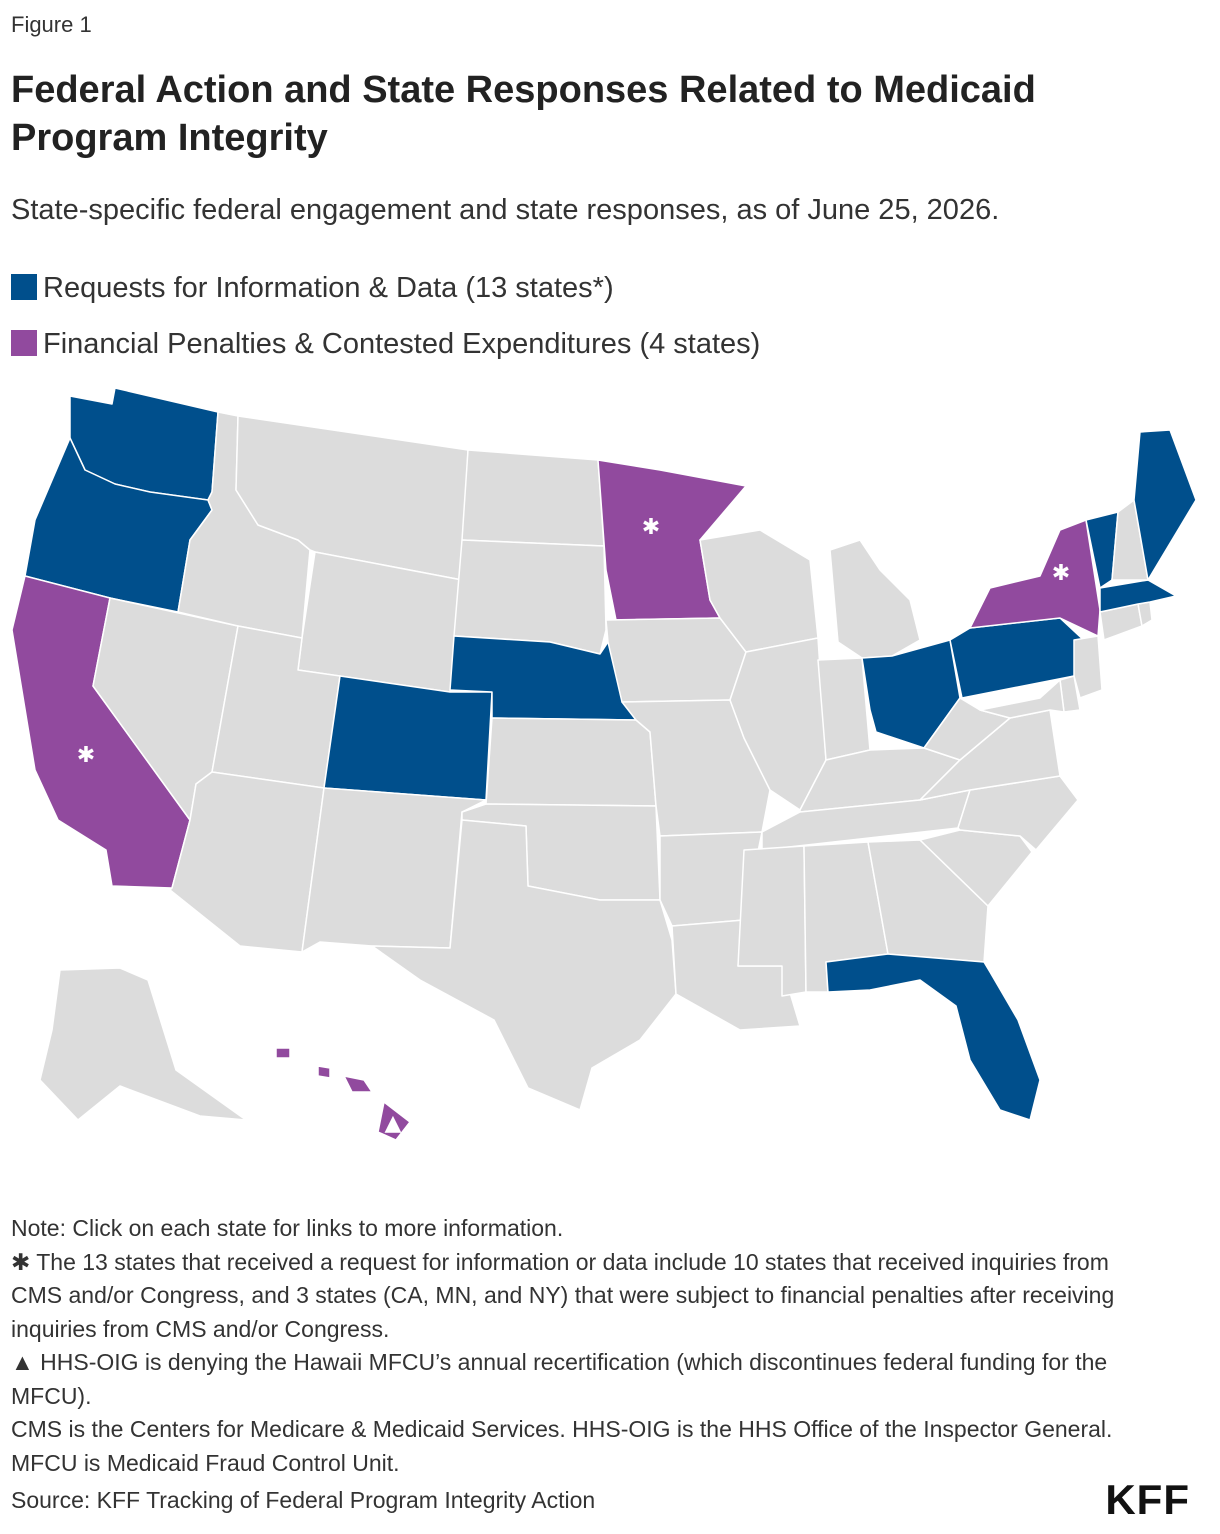 This screenshot has height=1534, width=1220. What do you see at coordinates (524, 965) in the screenshot?
I see `state-TX` at bounding box center [524, 965].